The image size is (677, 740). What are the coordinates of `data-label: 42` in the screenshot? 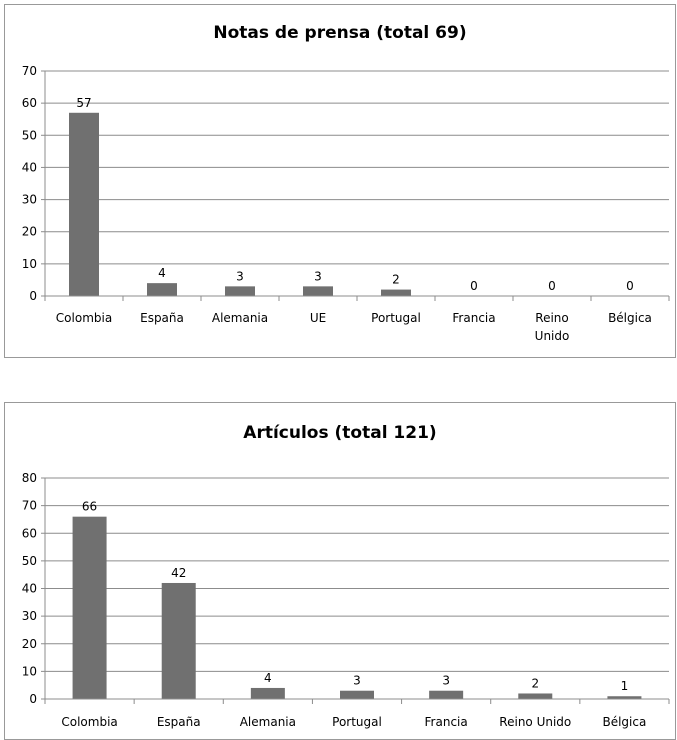 It's located at (178, 573).